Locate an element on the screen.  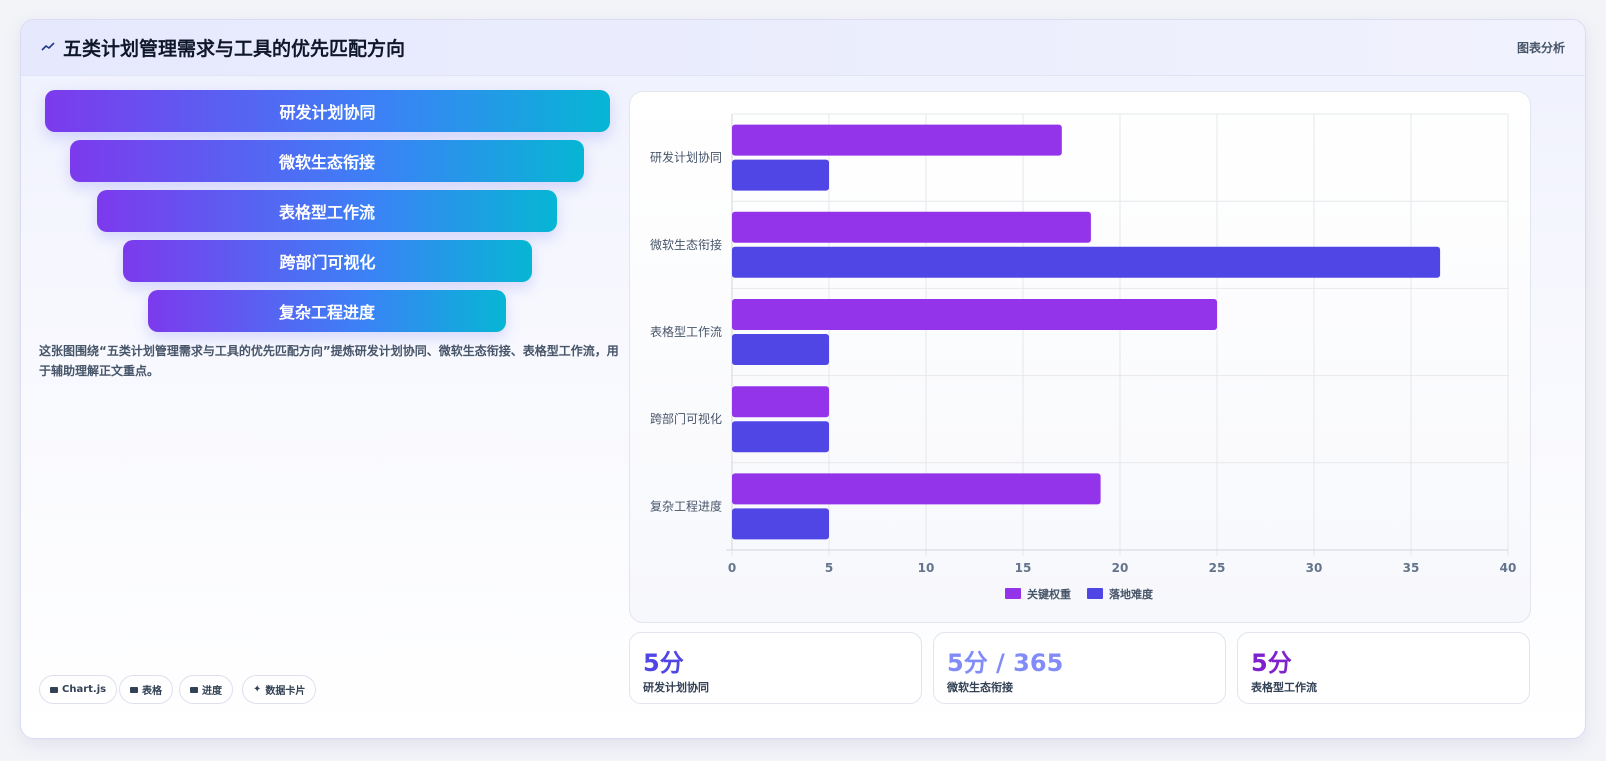
y-tick-label: 复杂工程进度 is located at coordinates (686, 505).